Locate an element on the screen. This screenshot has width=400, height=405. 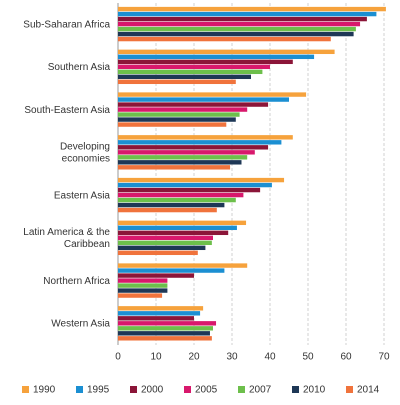
category-label: Northern Africa is located at coordinates (76, 281).